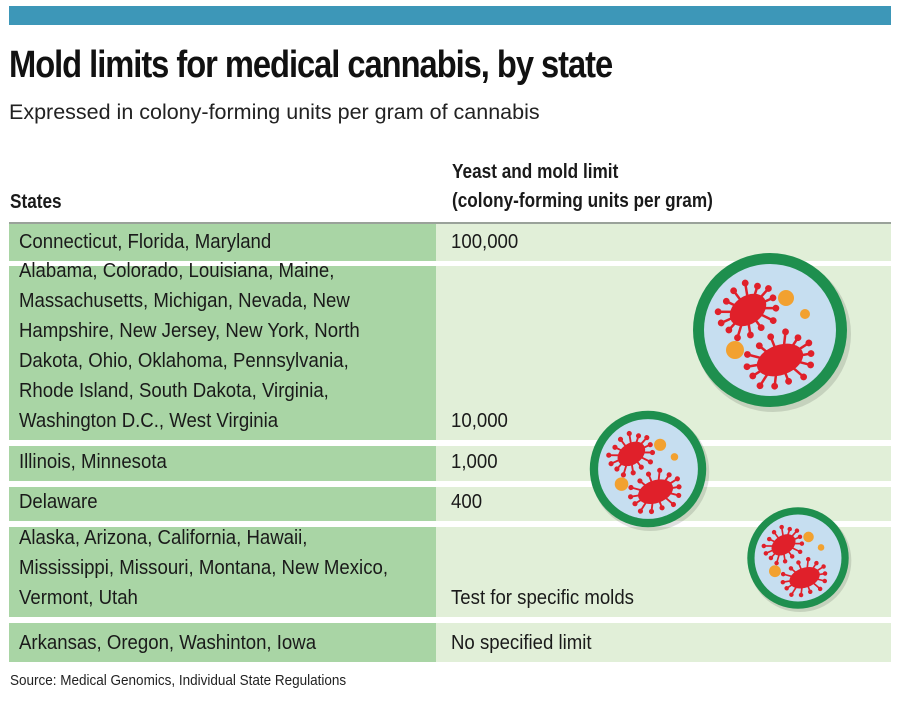  What do you see at coordinates (479, 421) in the screenshot?
I see `limit-text: 10,000` at bounding box center [479, 421].